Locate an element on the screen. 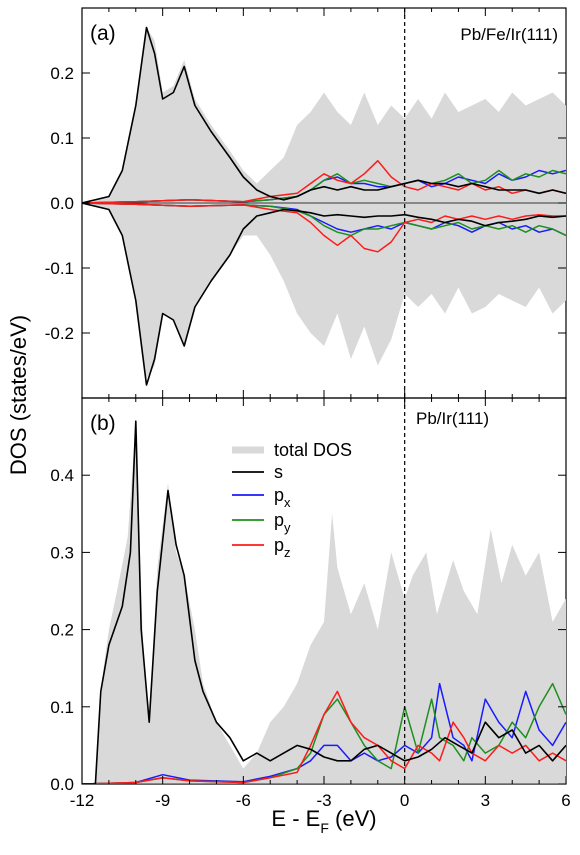 This screenshot has height=855, width=580. legend-label-px: px is located at coordinates (282, 497).